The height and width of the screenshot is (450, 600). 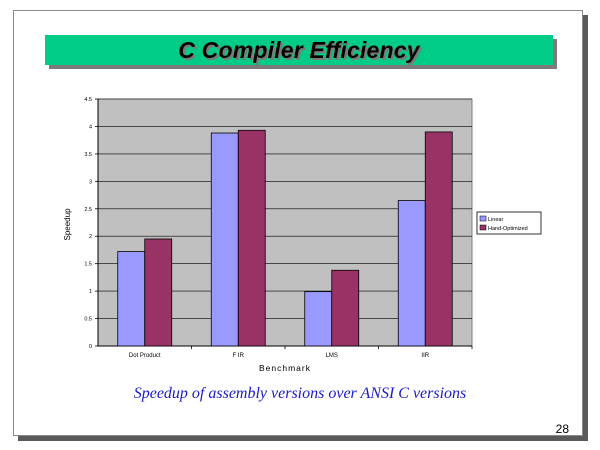 I want to click on y-tick-label: 0.5, so click(x=88, y=320).